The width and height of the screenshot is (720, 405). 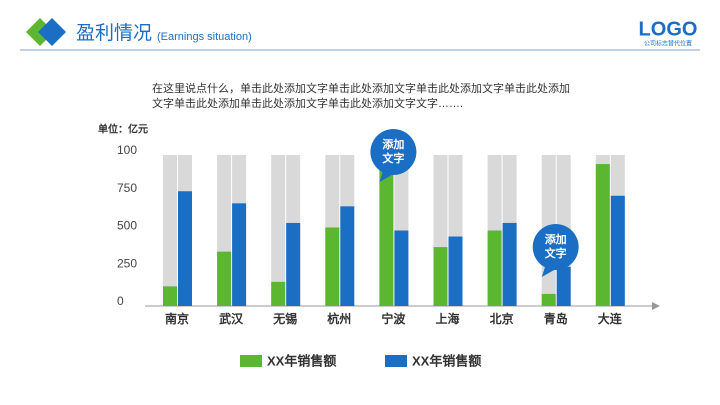 What do you see at coordinates (393, 318) in the screenshot?
I see `x-tick-label: 宁波` at bounding box center [393, 318].